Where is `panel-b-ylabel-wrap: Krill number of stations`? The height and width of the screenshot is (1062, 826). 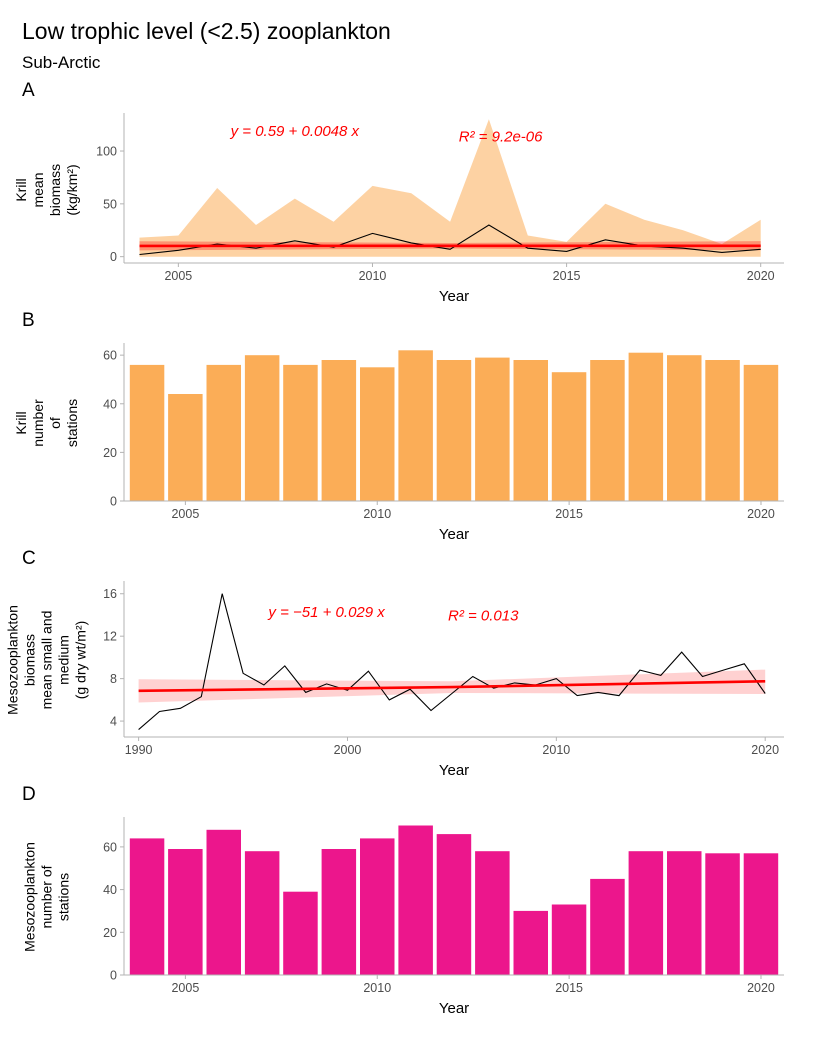 panel-b-ylabel-wrap: Krill number of stations is located at coordinates (46, 440).